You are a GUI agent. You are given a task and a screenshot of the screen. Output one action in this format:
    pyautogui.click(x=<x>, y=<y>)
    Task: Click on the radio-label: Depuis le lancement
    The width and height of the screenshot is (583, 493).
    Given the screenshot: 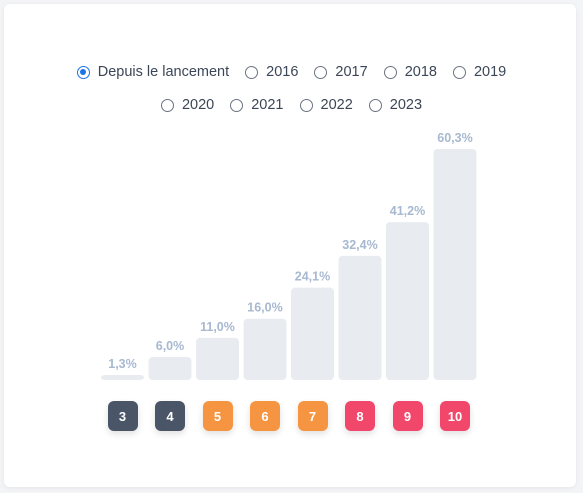 What is the action you would take?
    pyautogui.click(x=163, y=72)
    